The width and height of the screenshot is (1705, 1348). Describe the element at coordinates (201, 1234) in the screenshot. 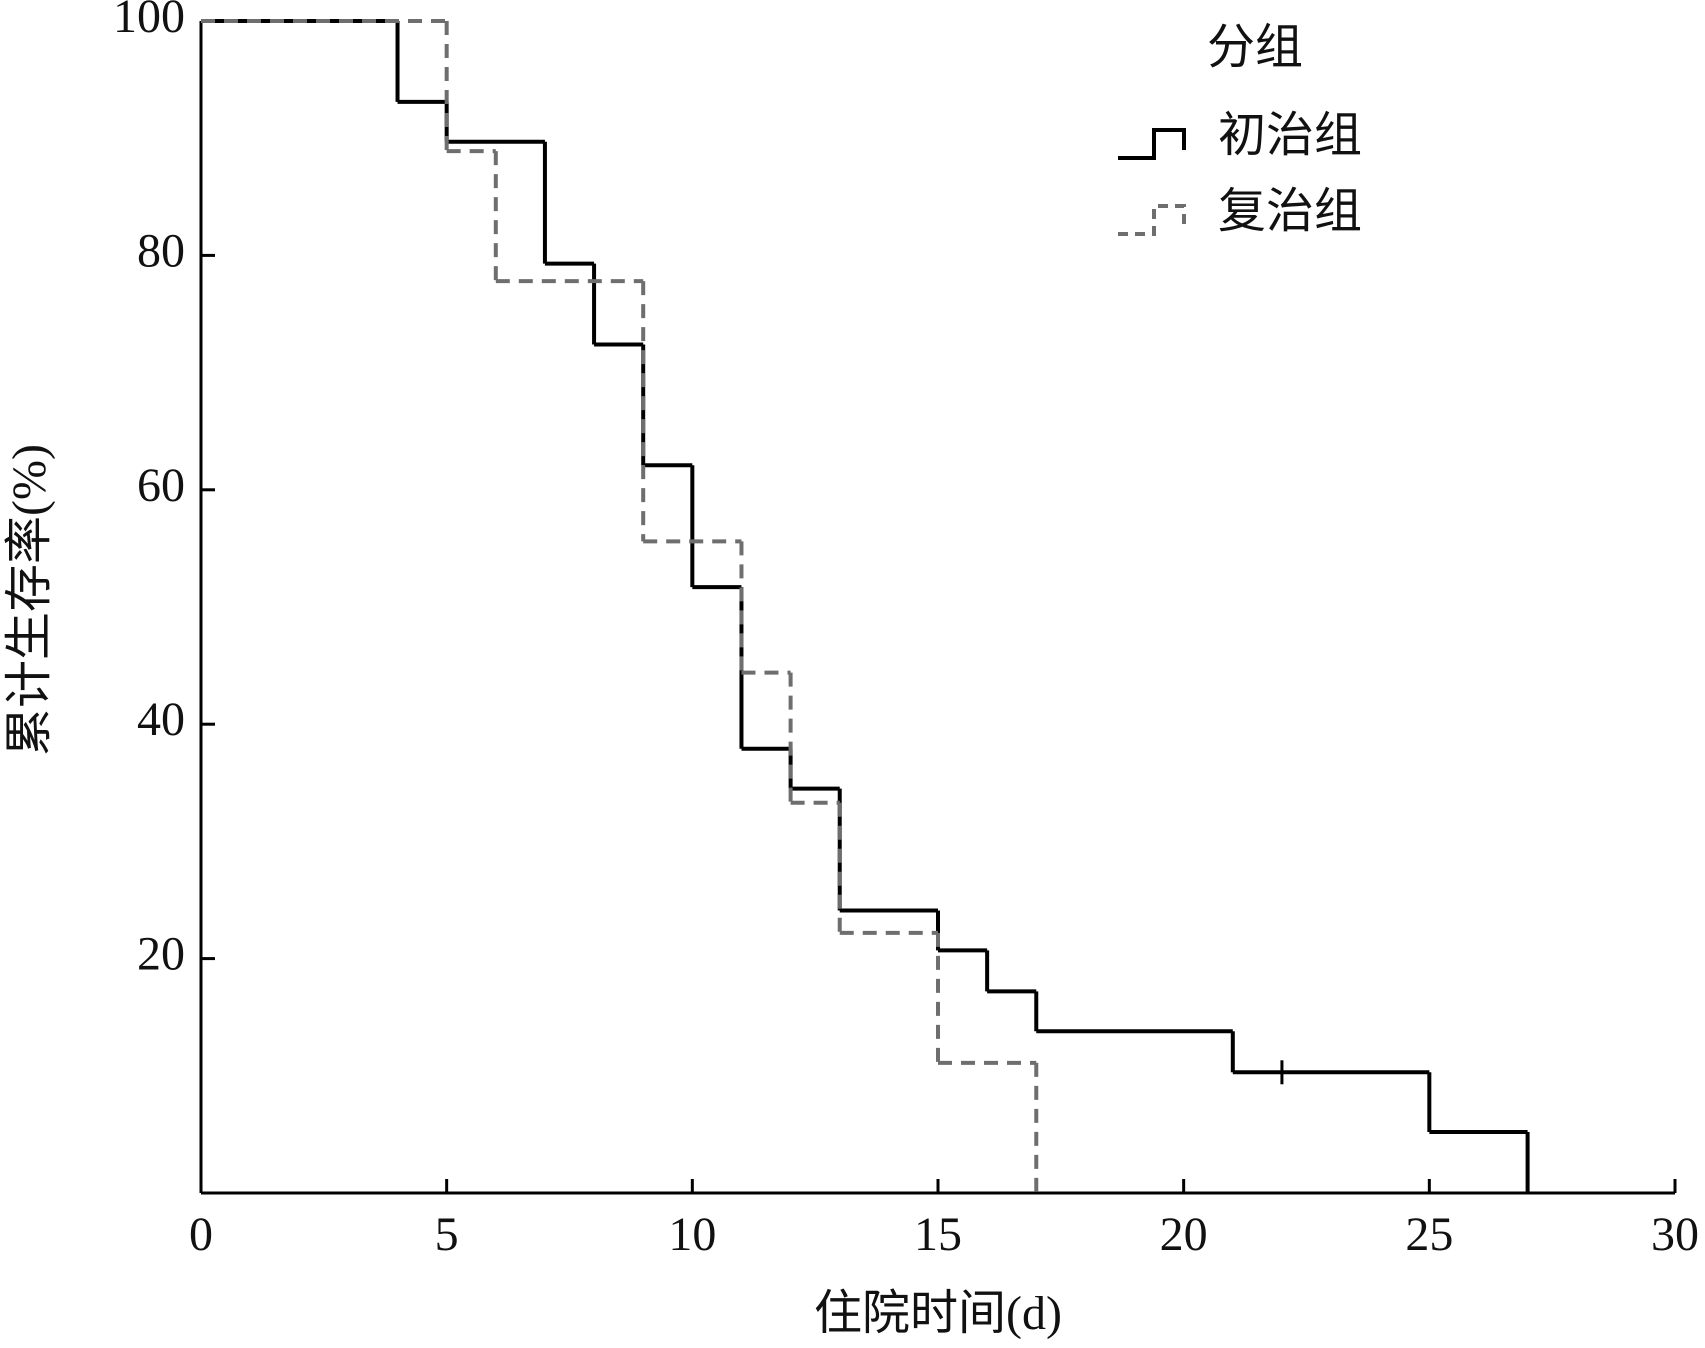

I see `x-tick-label: 0` at that location.